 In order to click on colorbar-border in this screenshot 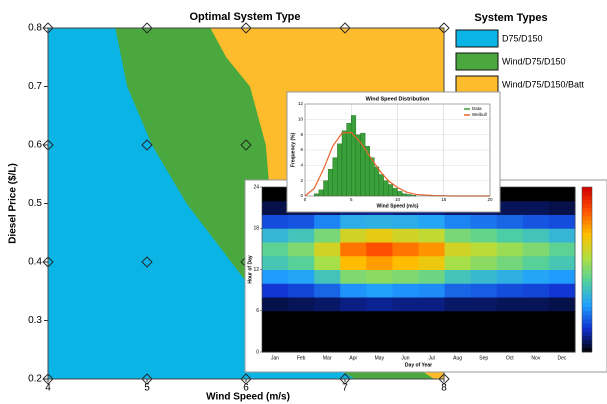, I will do `click(587, 269)`.